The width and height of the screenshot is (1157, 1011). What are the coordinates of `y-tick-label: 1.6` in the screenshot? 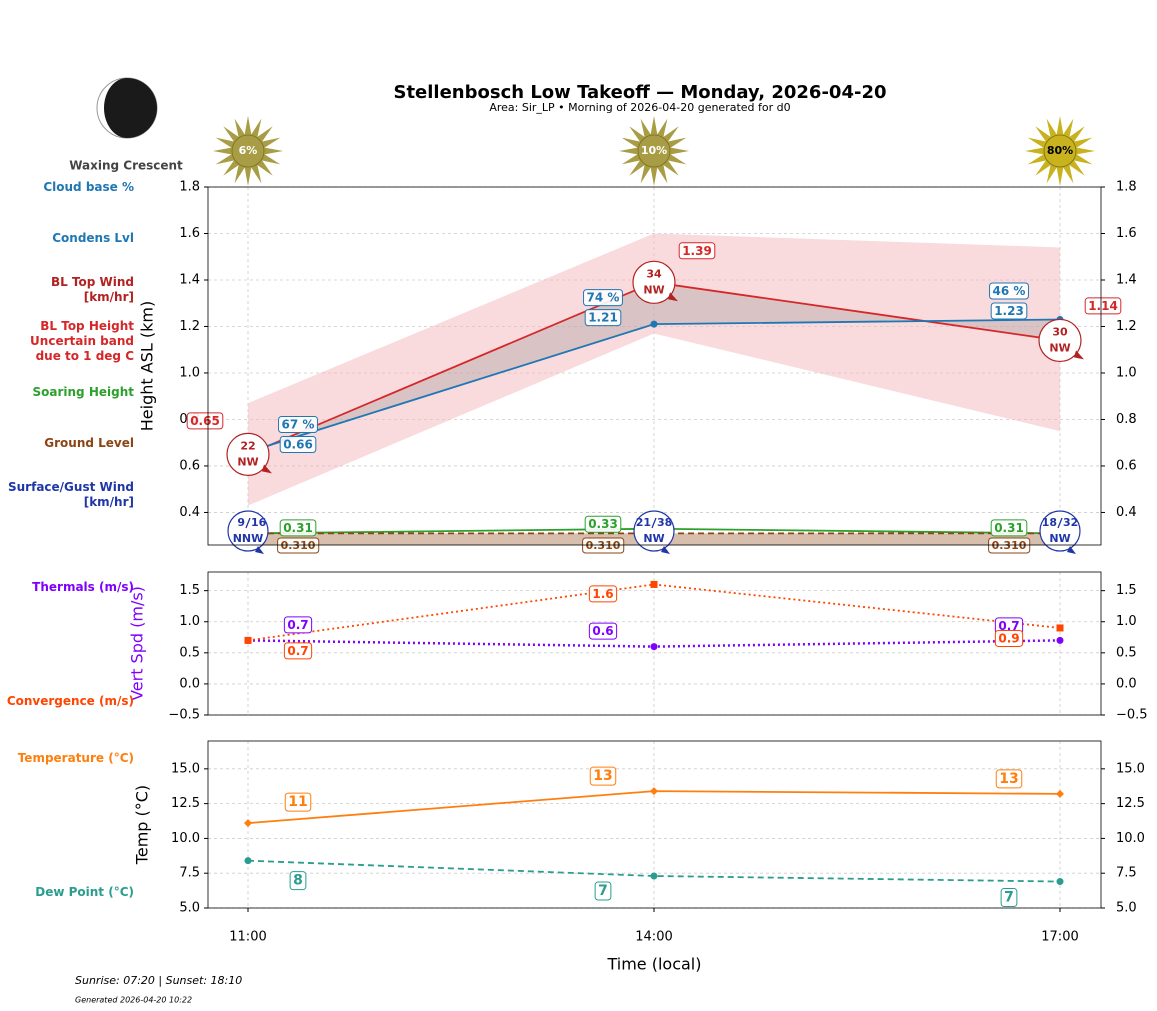 It's located at (189, 233).